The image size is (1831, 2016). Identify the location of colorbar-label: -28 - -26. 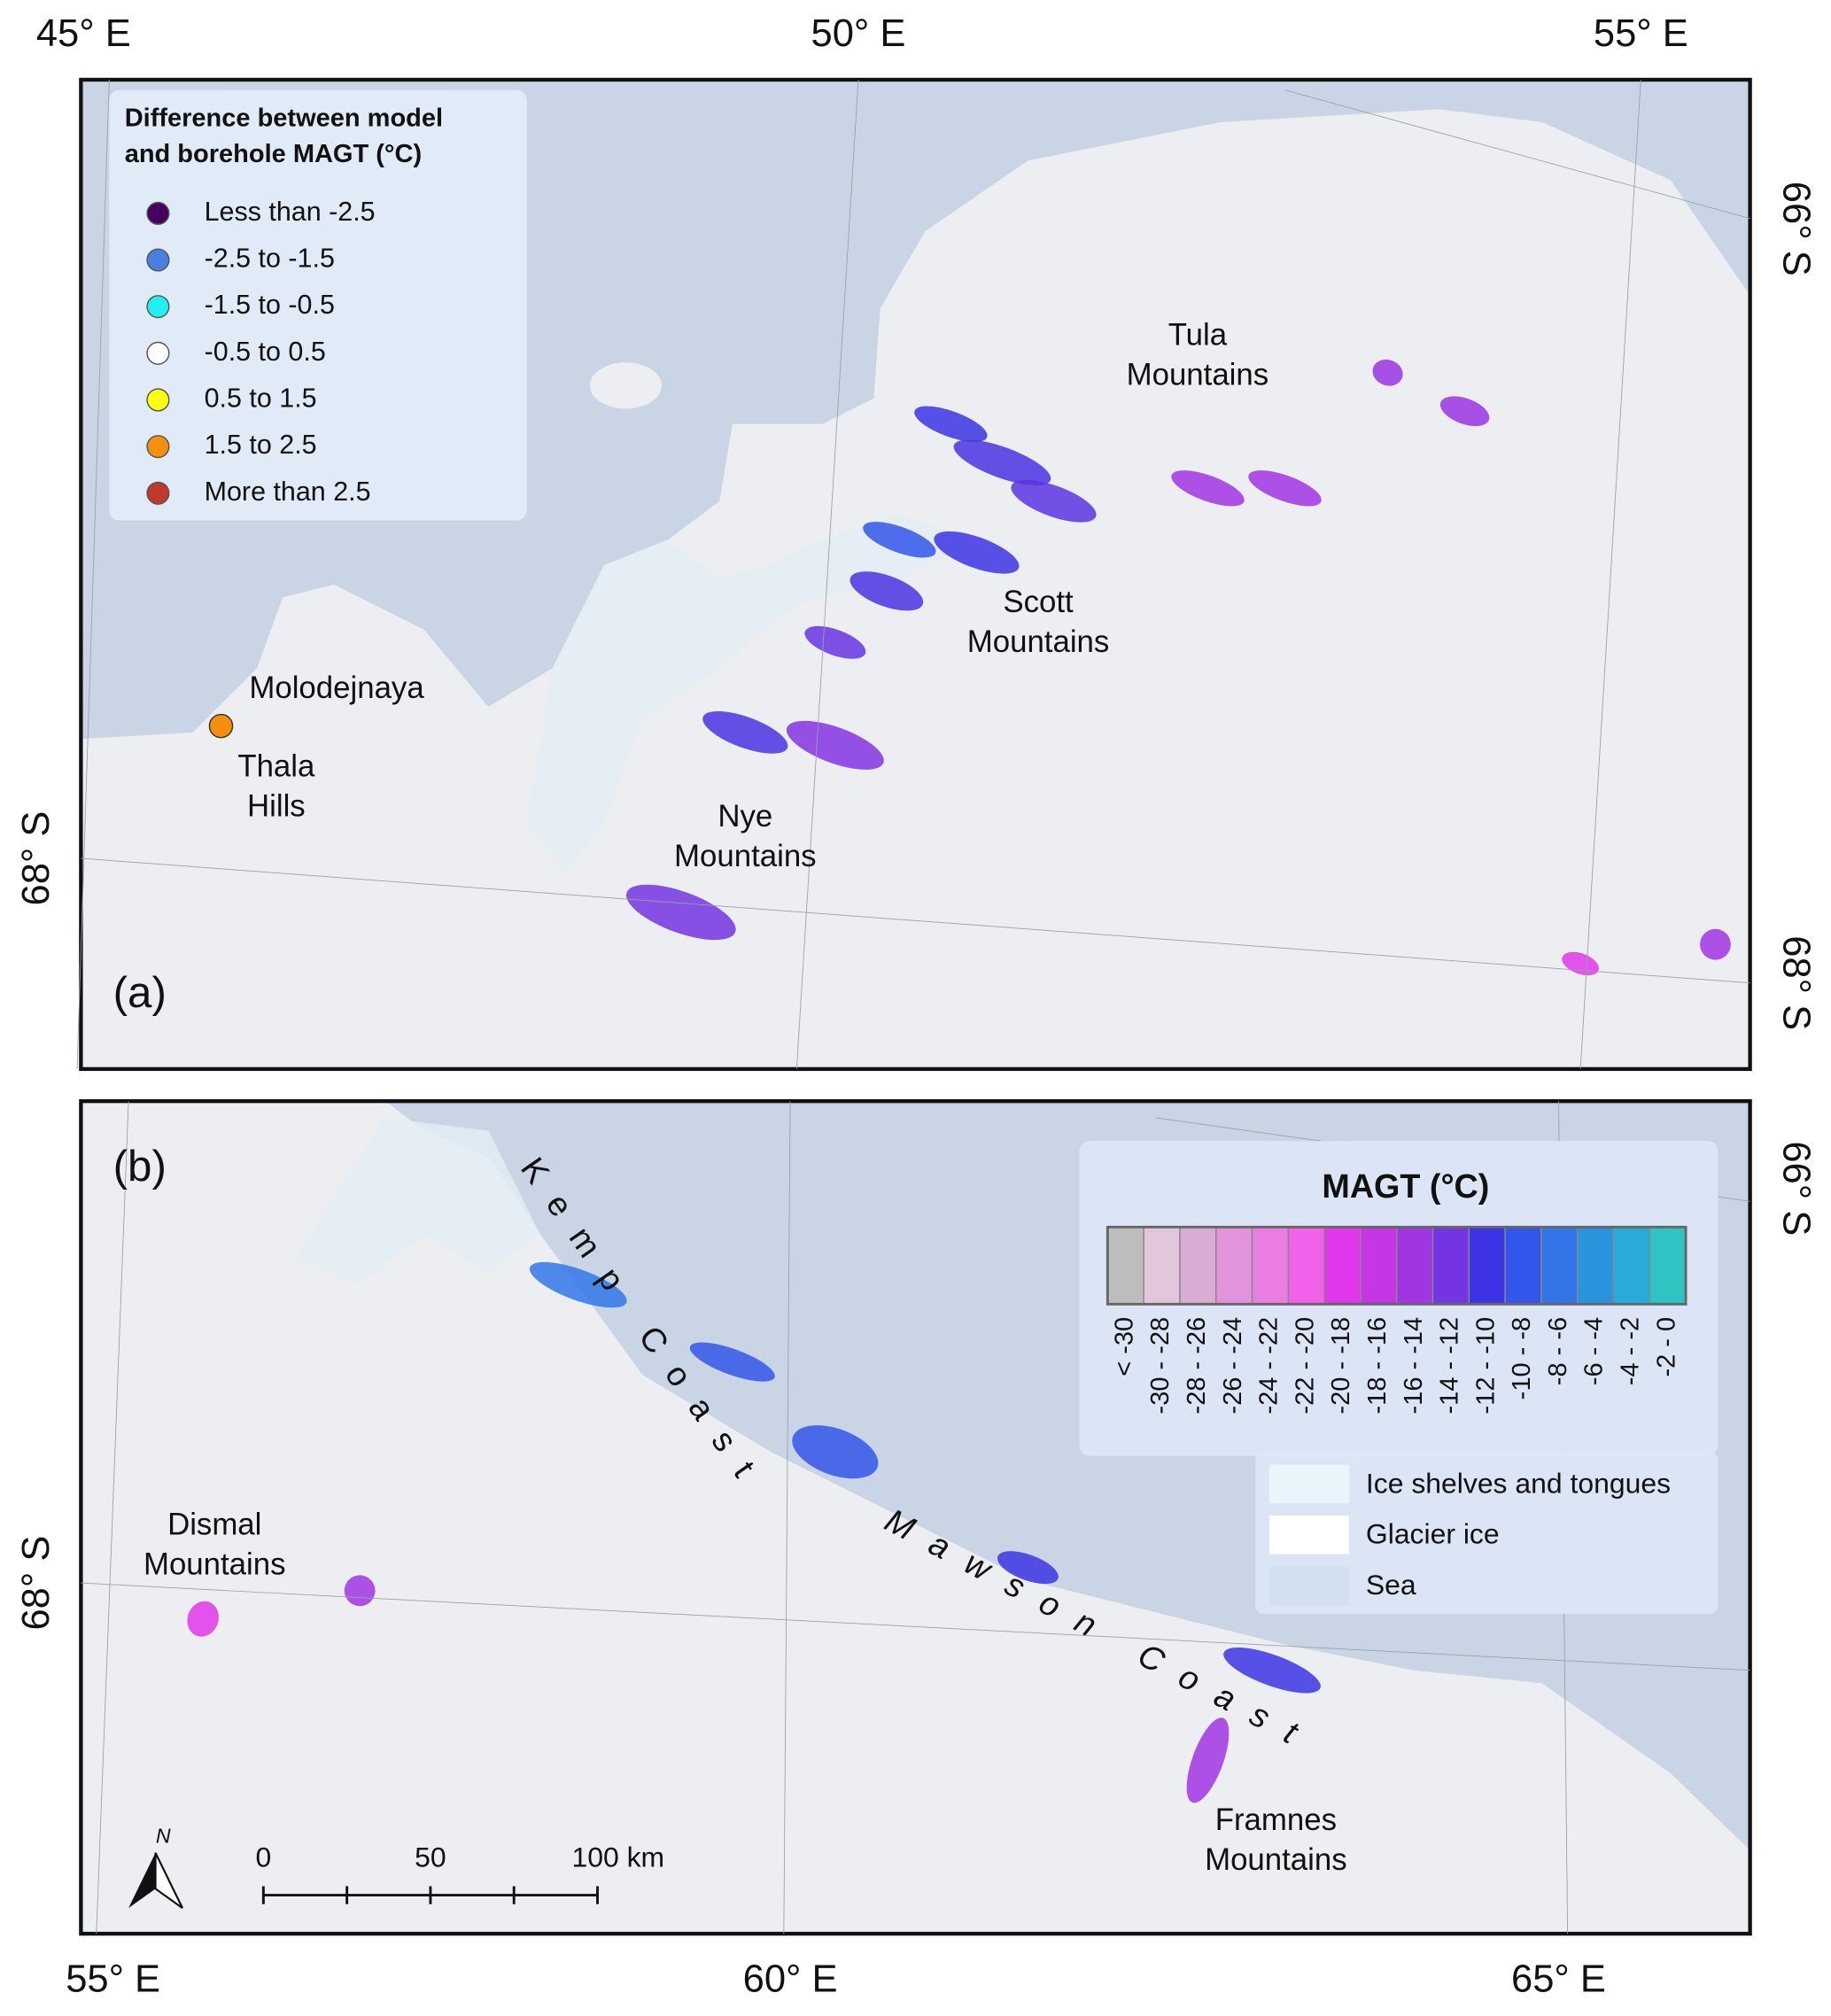
(1197, 1366).